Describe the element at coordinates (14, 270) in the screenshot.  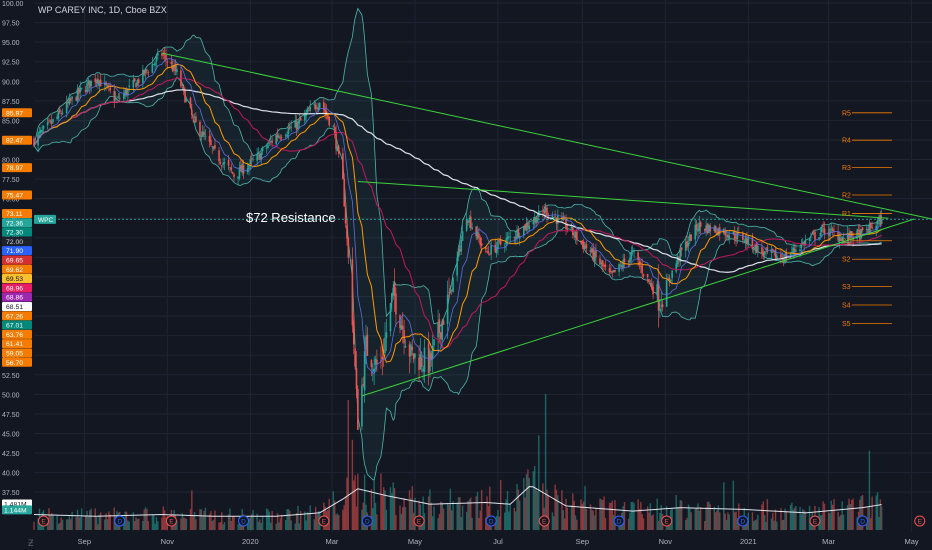
I see `price-label-text: 69.62` at that location.